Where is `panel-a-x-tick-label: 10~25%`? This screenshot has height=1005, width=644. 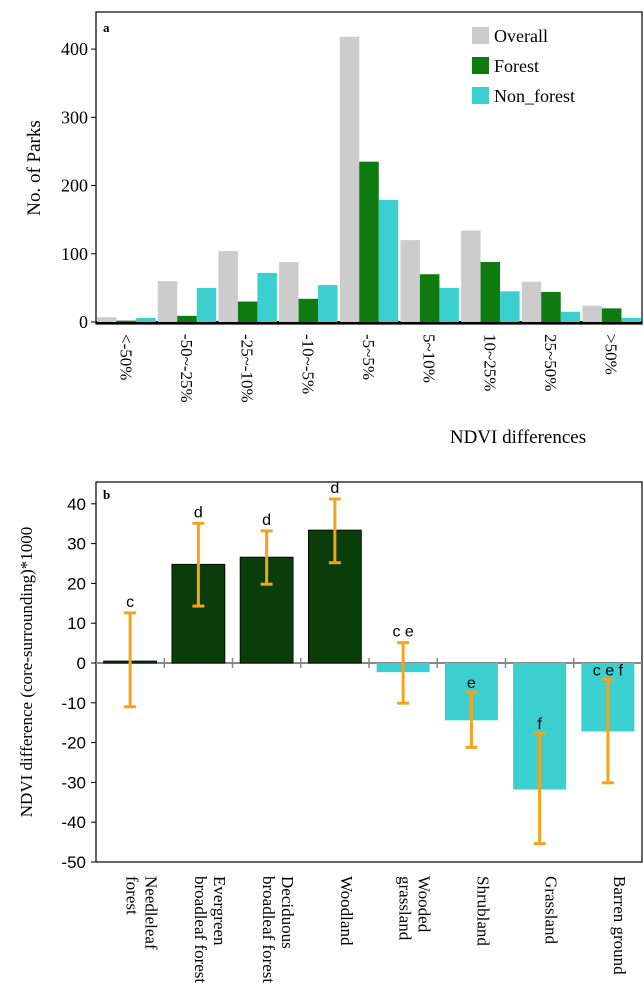 panel-a-x-tick-label: 10~25% is located at coordinates (489, 362).